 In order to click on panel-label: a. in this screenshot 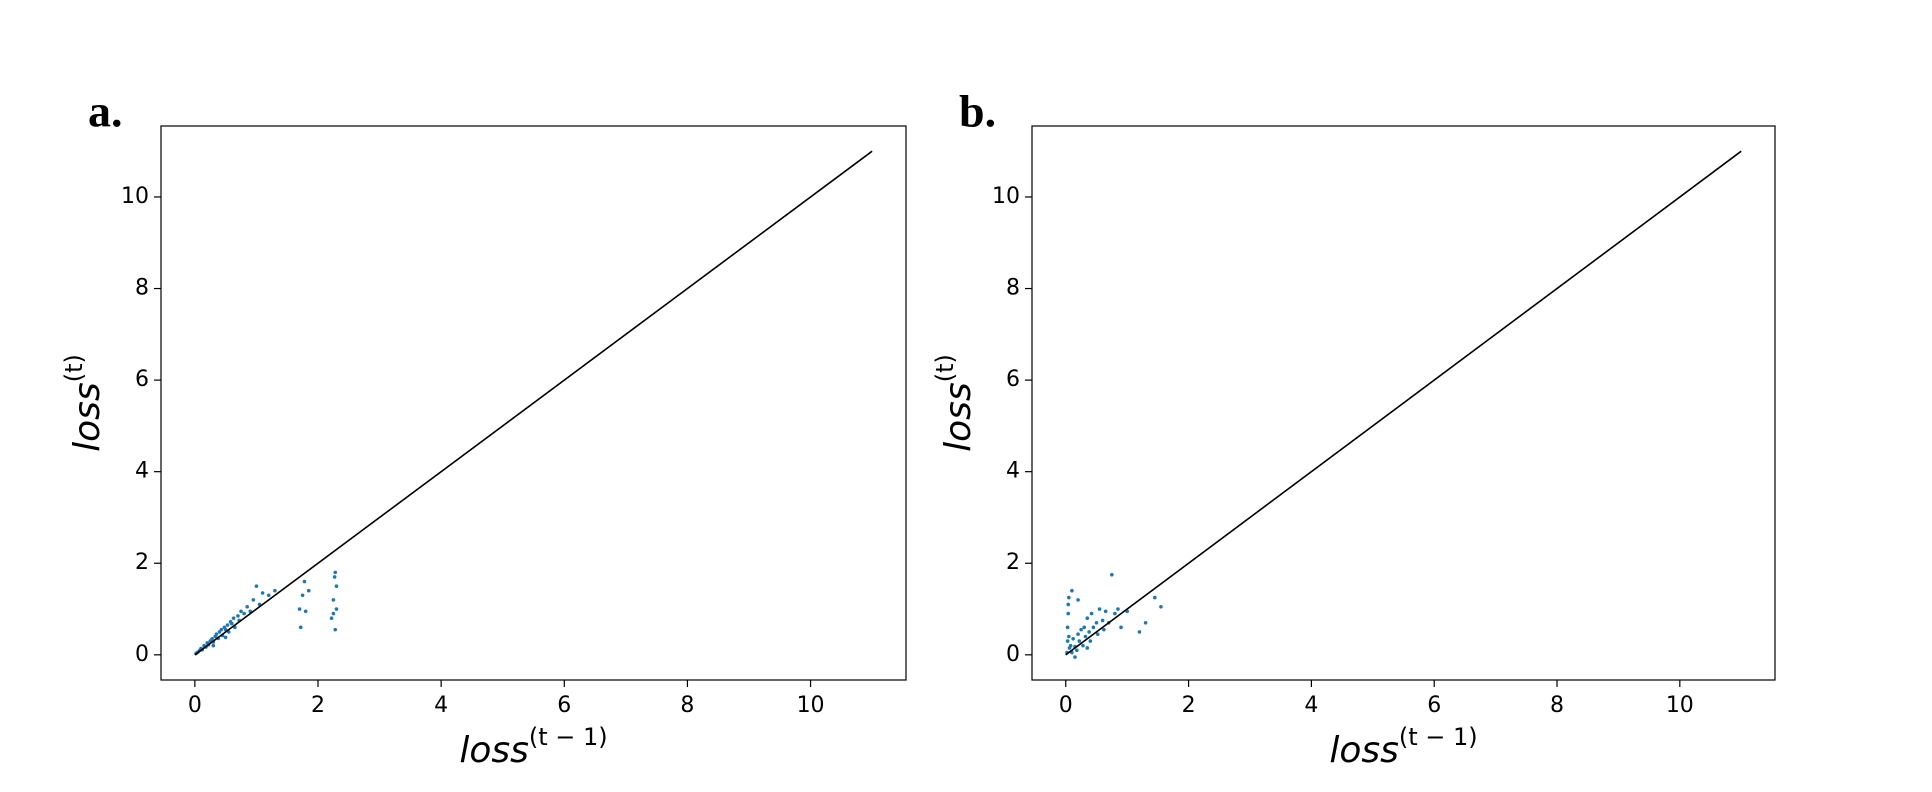, I will do `click(105, 111)`.